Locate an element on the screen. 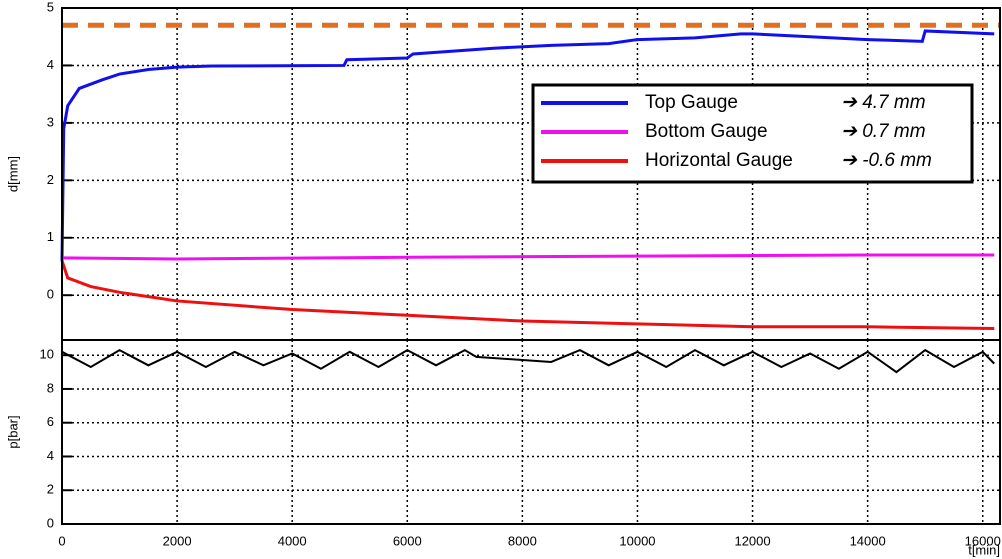 The width and height of the screenshot is (1002, 559). x-tick-label: 10000 is located at coordinates (637, 540).